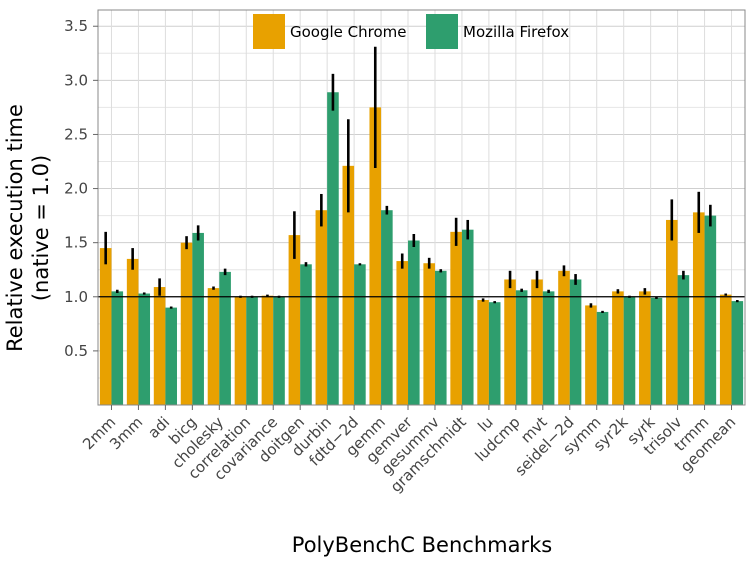  What do you see at coordinates (76, 243) in the screenshot?
I see `y-tick-label: 1.5` at bounding box center [76, 243].